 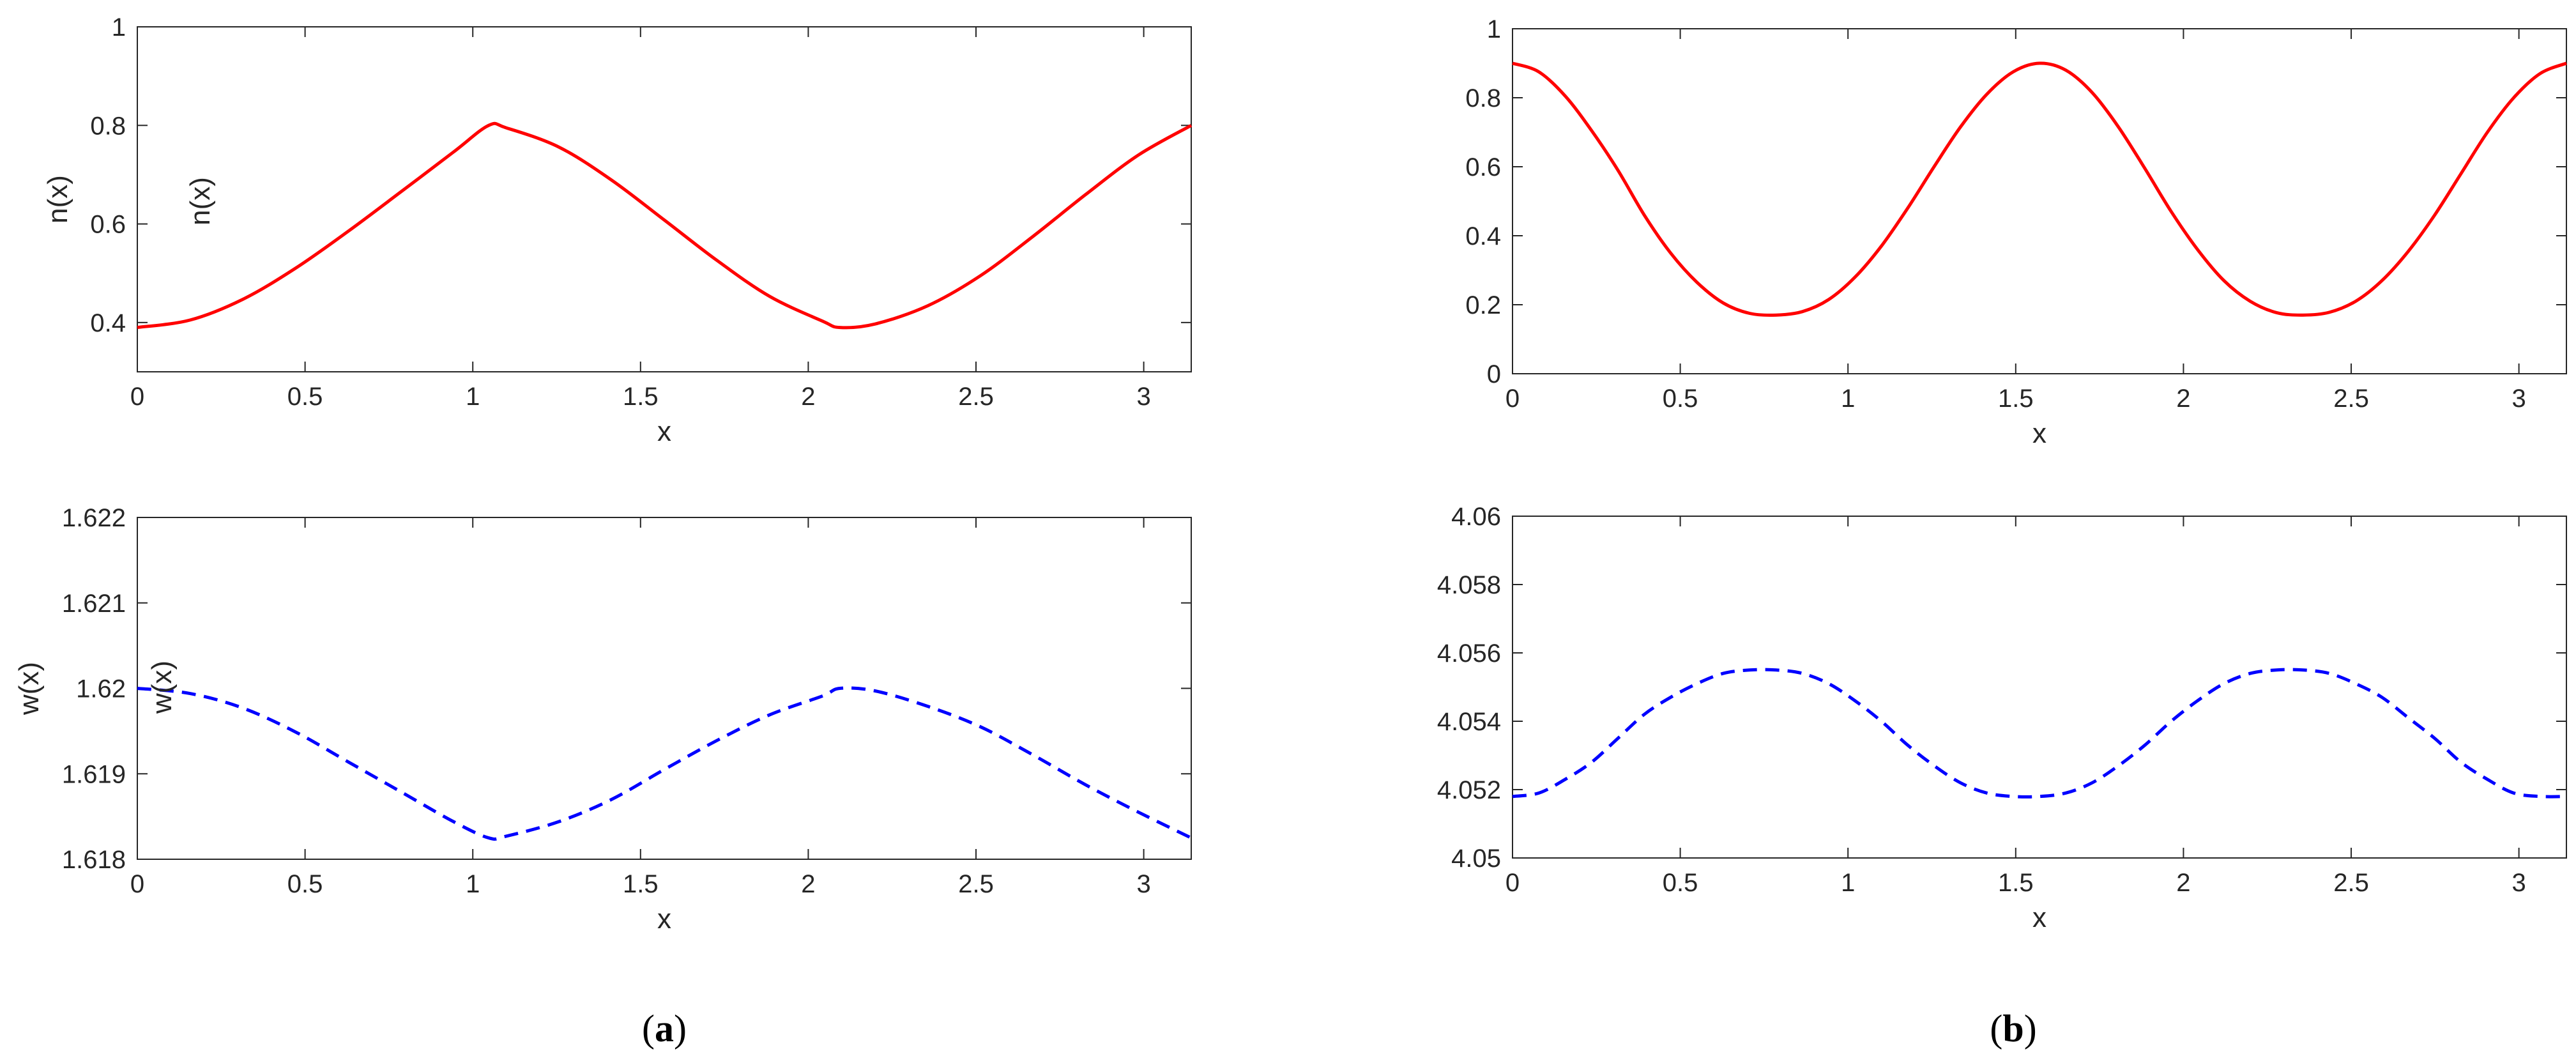 What do you see at coordinates (1494, 374) in the screenshot?
I see `panel-b-top-ytick-label: 0` at bounding box center [1494, 374].